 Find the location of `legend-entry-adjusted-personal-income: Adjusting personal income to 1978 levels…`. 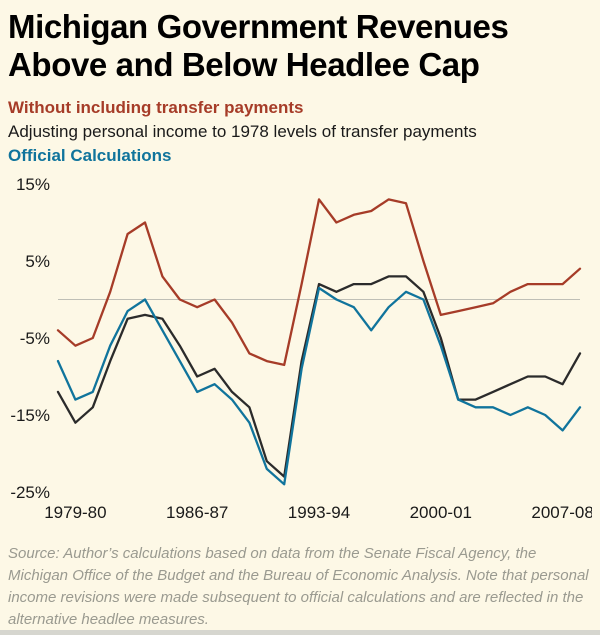

legend-entry-adjusted-personal-income: Adjusting personal income to 1978 levels… is located at coordinates (242, 131).